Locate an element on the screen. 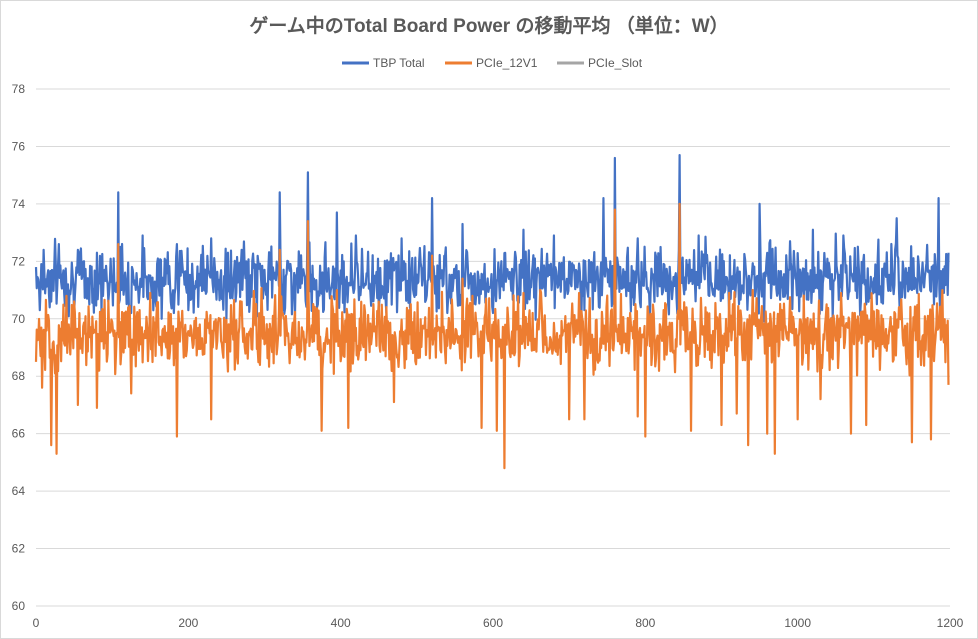 This screenshot has width=978, height=639. y-tick-label: 66 is located at coordinates (19, 434).